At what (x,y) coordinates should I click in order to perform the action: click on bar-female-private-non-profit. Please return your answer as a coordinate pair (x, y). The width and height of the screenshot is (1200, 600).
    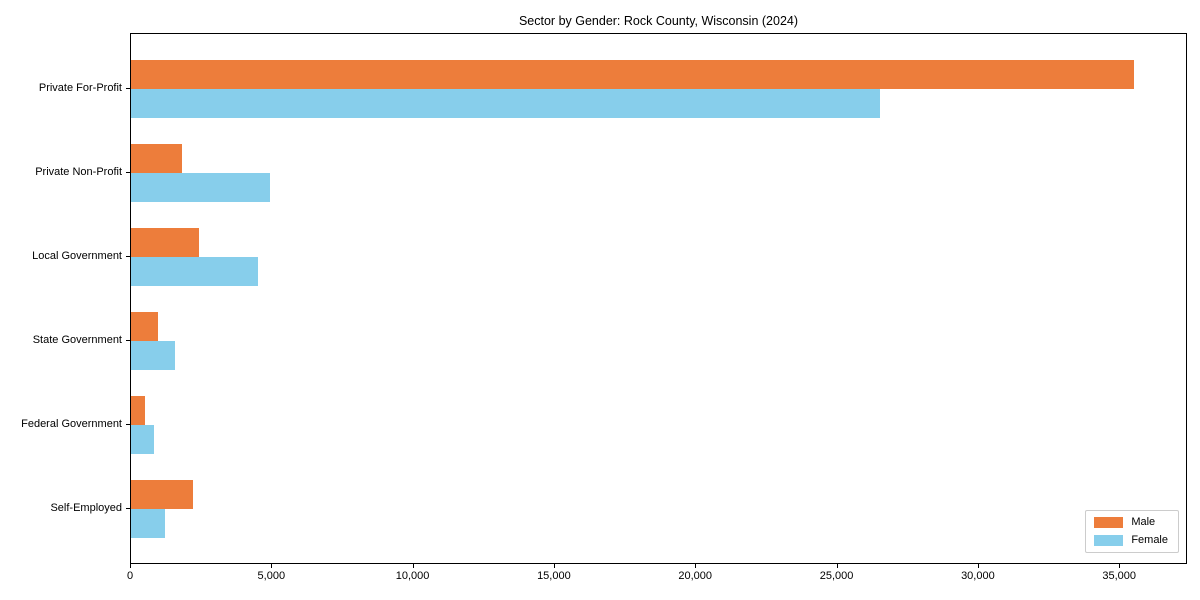
    Looking at the image, I should click on (200, 187).